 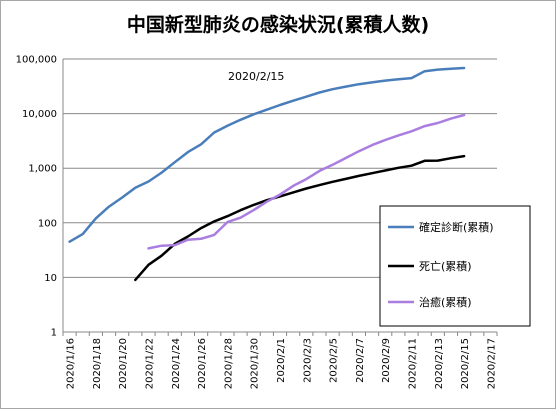 What do you see at coordinates (491, 363) in the screenshot?
I see `x-tick-label: 2020/2/17` at bounding box center [491, 363].